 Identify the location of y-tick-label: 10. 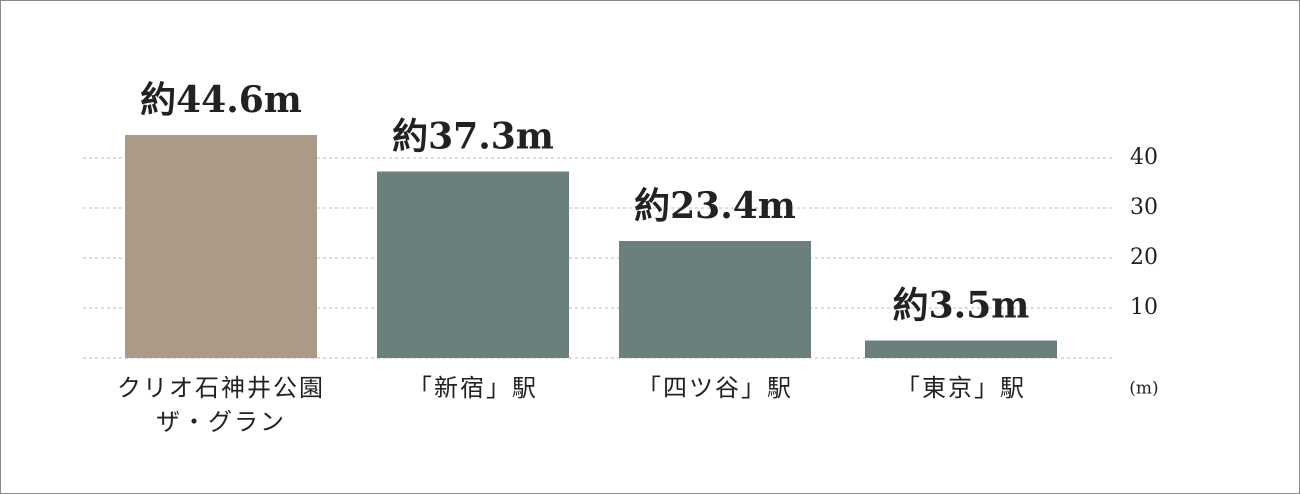
(1144, 307).